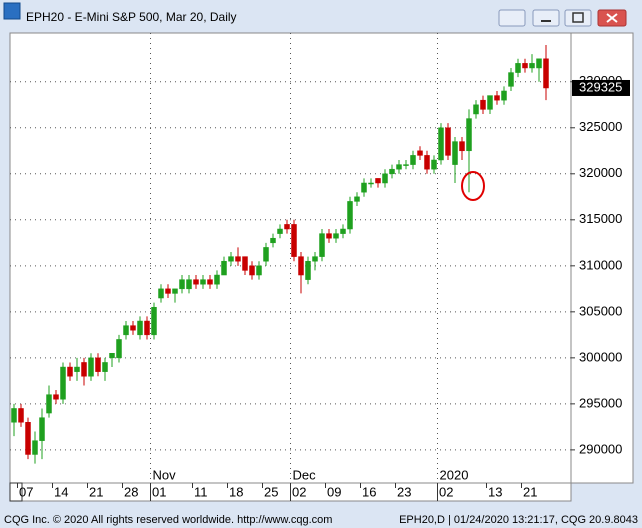  What do you see at coordinates (404, 491) in the screenshot?
I see `x-tick-label: 23` at bounding box center [404, 491].